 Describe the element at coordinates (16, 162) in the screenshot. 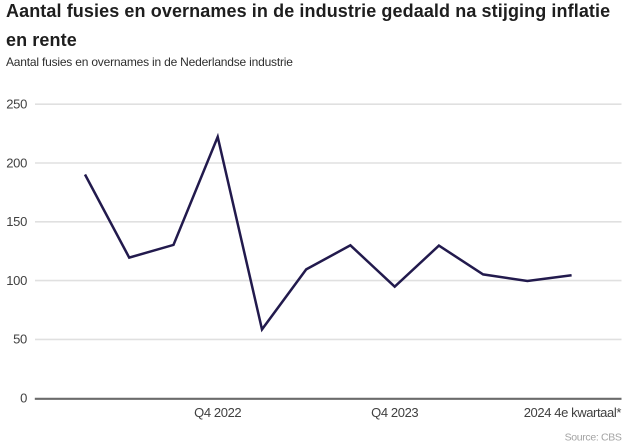

I see `svg-text: 200` at that location.